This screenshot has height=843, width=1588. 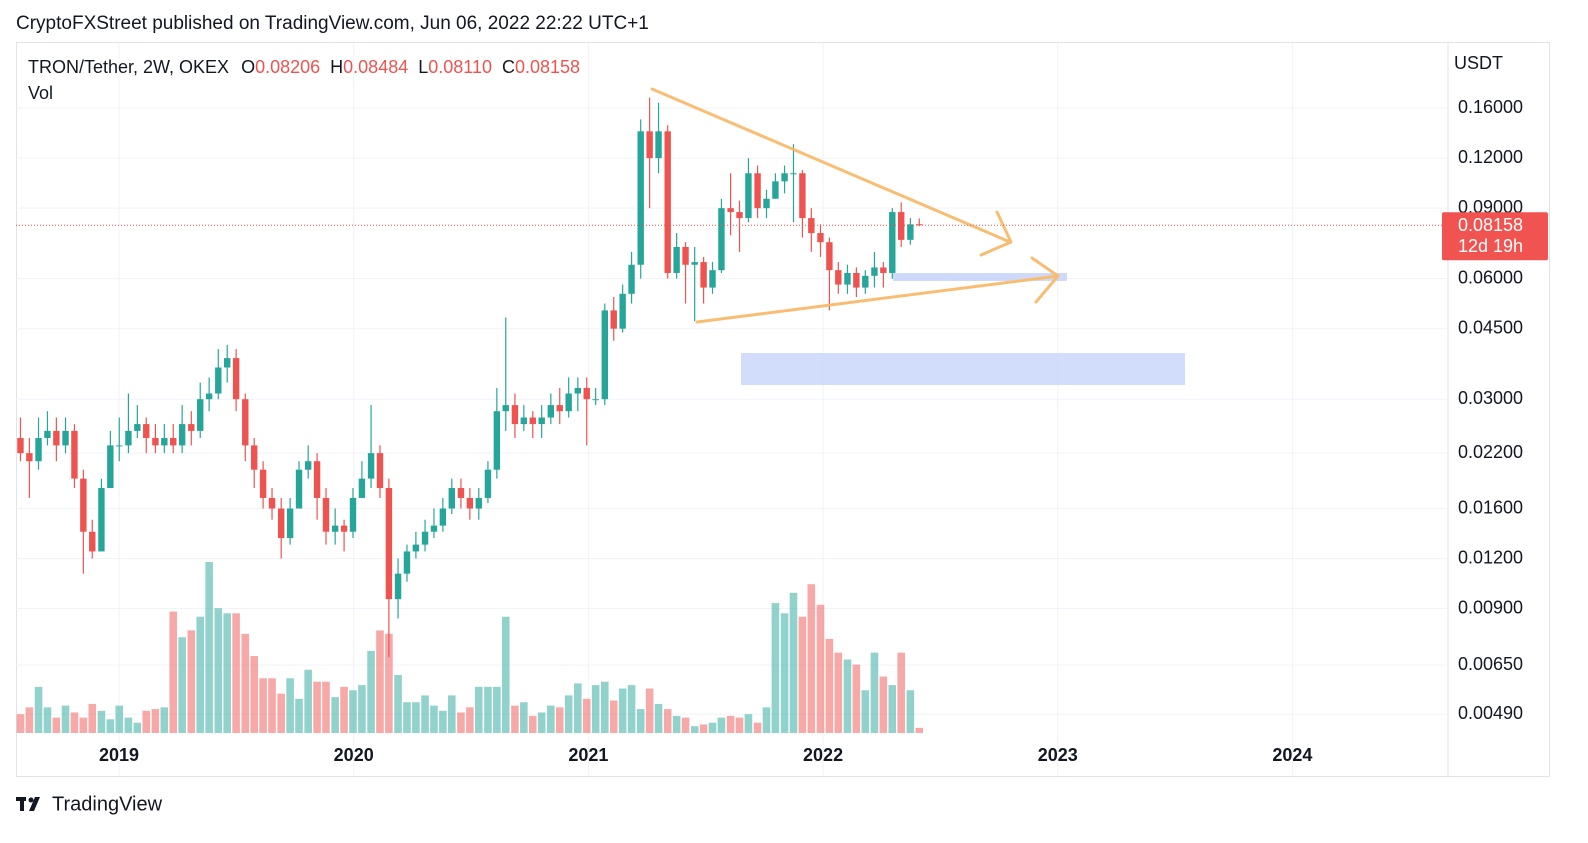 I want to click on y-tick-label: 0.03000, so click(x=1490, y=398).